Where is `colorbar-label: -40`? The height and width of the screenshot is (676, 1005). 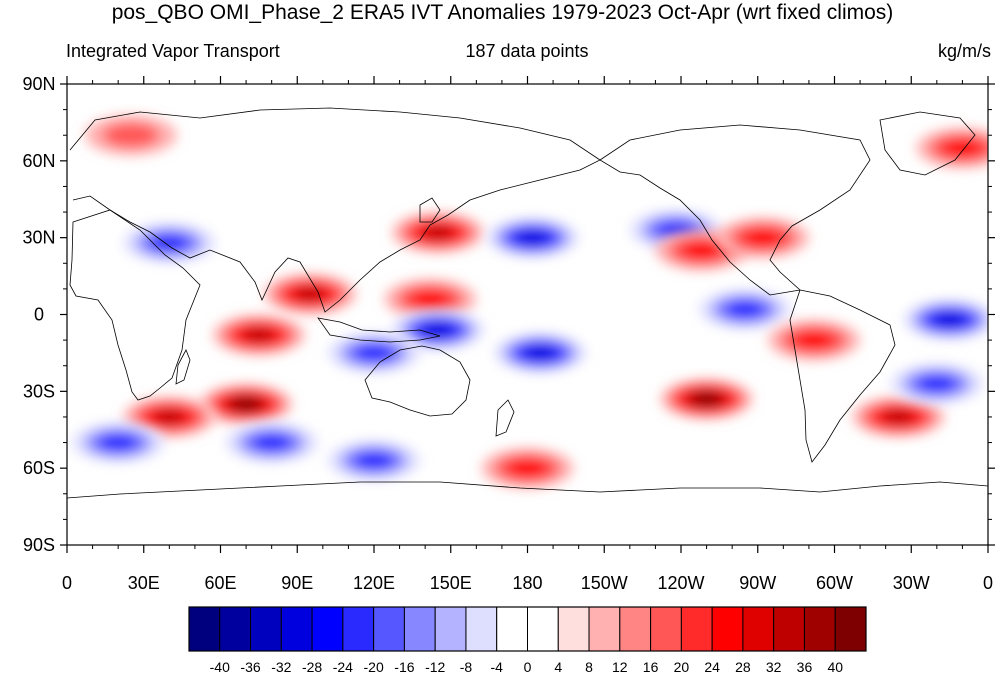 colorbar-label: -40 is located at coordinates (220, 667).